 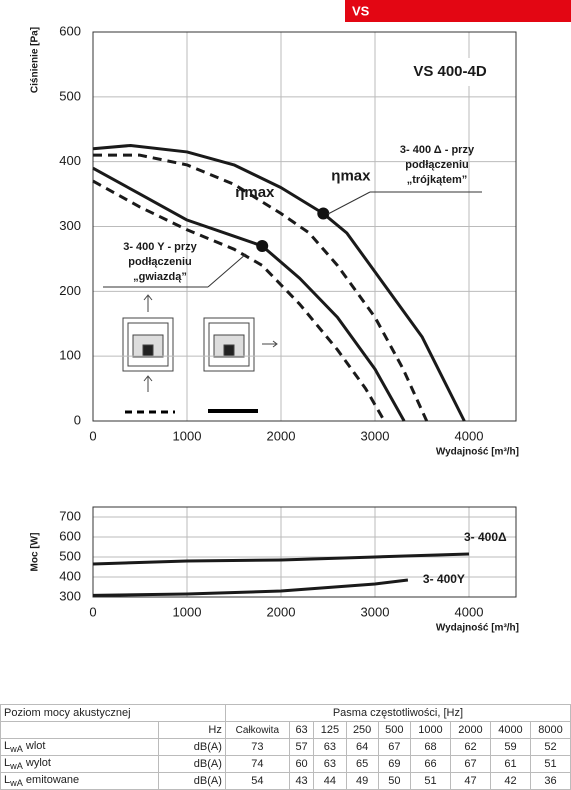 What do you see at coordinates (550, 730) in the screenshot?
I see `table-cell: 8000` at bounding box center [550, 730].